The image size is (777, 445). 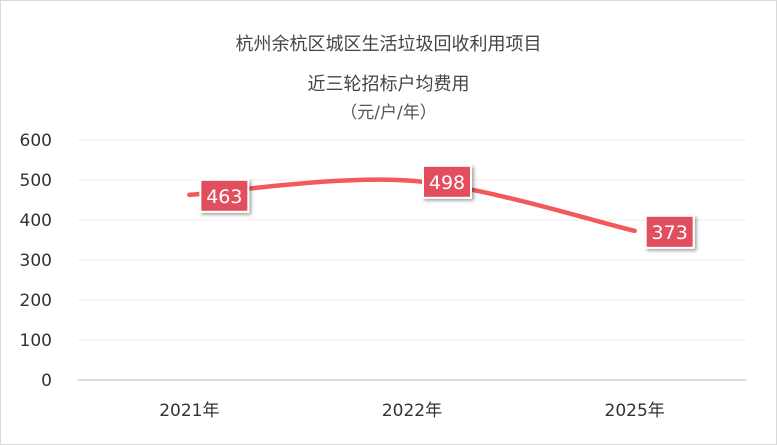 What do you see at coordinates (36, 261) in the screenshot?
I see `y-tick-label: 300` at bounding box center [36, 261].